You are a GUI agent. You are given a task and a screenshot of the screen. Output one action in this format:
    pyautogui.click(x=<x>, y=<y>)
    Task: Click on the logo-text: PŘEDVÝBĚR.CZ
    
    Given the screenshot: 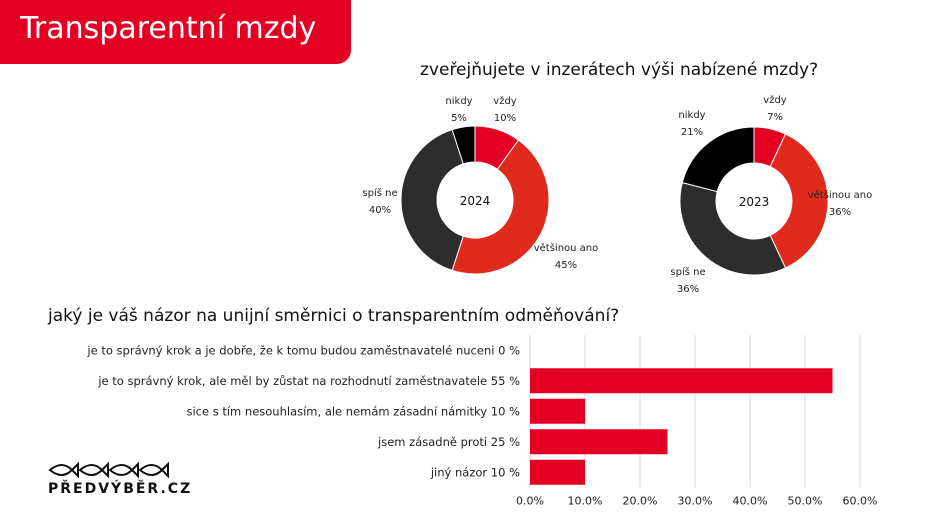 What is the action you would take?
    pyautogui.click(x=120, y=489)
    